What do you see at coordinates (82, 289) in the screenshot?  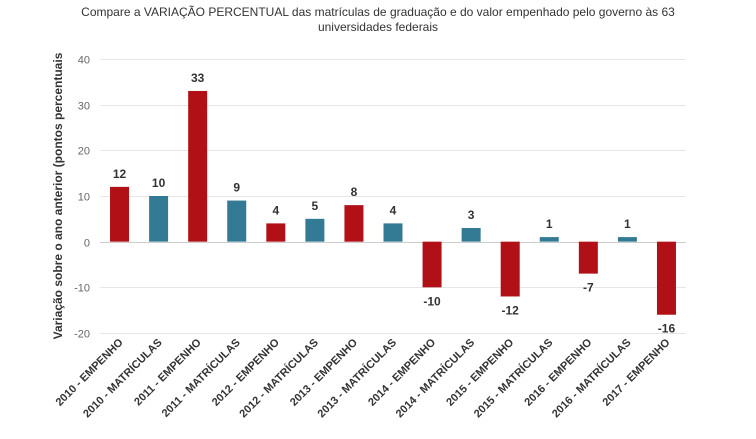 I see `y-tick-label: -10` at bounding box center [82, 289].